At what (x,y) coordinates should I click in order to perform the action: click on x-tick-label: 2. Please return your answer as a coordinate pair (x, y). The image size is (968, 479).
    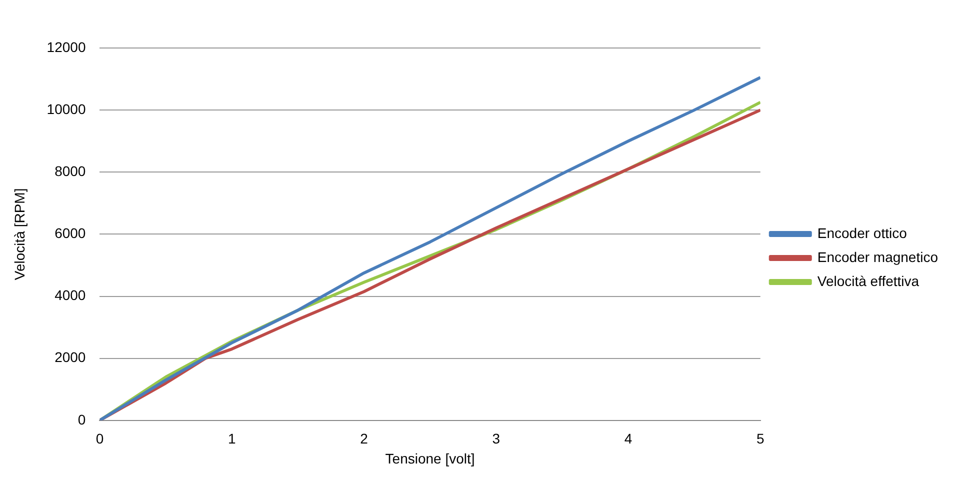
    Looking at the image, I should click on (364, 438).